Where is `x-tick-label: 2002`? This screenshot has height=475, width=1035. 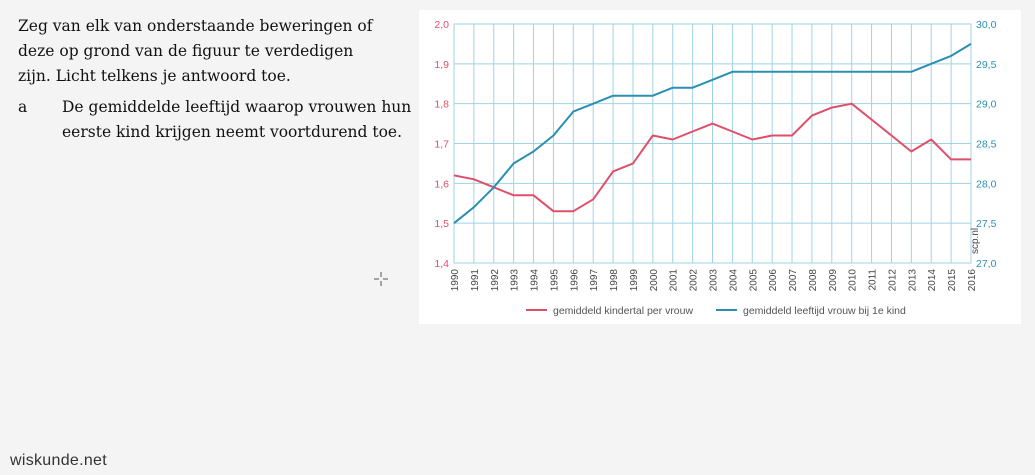
x-tick-label: 2002 is located at coordinates (694, 280).